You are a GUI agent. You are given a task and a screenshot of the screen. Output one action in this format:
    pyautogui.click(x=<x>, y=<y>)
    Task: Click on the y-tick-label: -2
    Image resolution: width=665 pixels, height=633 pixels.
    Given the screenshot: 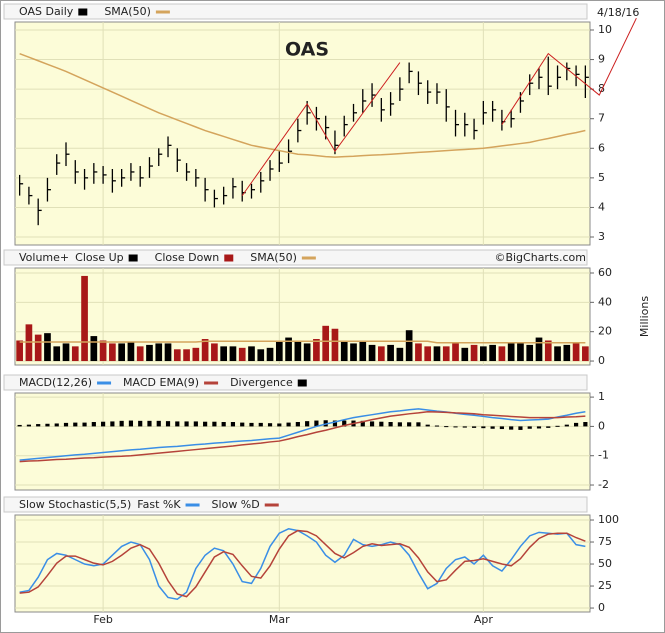 What is the action you would take?
    pyautogui.click(x=603, y=484)
    